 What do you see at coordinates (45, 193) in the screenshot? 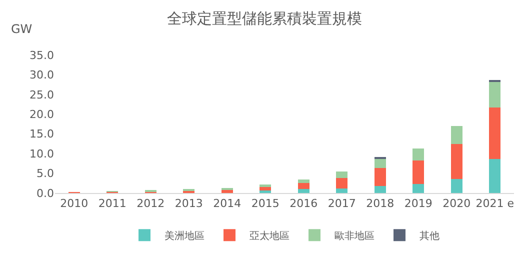
I see `y-tick-label: 0.0` at bounding box center [45, 193].